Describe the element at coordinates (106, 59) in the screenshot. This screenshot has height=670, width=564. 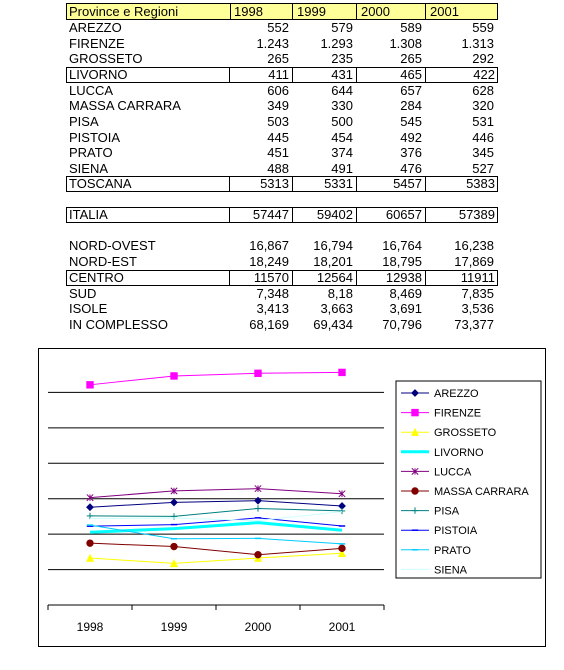
I see `row-name-cell: GROSSETO` at that location.